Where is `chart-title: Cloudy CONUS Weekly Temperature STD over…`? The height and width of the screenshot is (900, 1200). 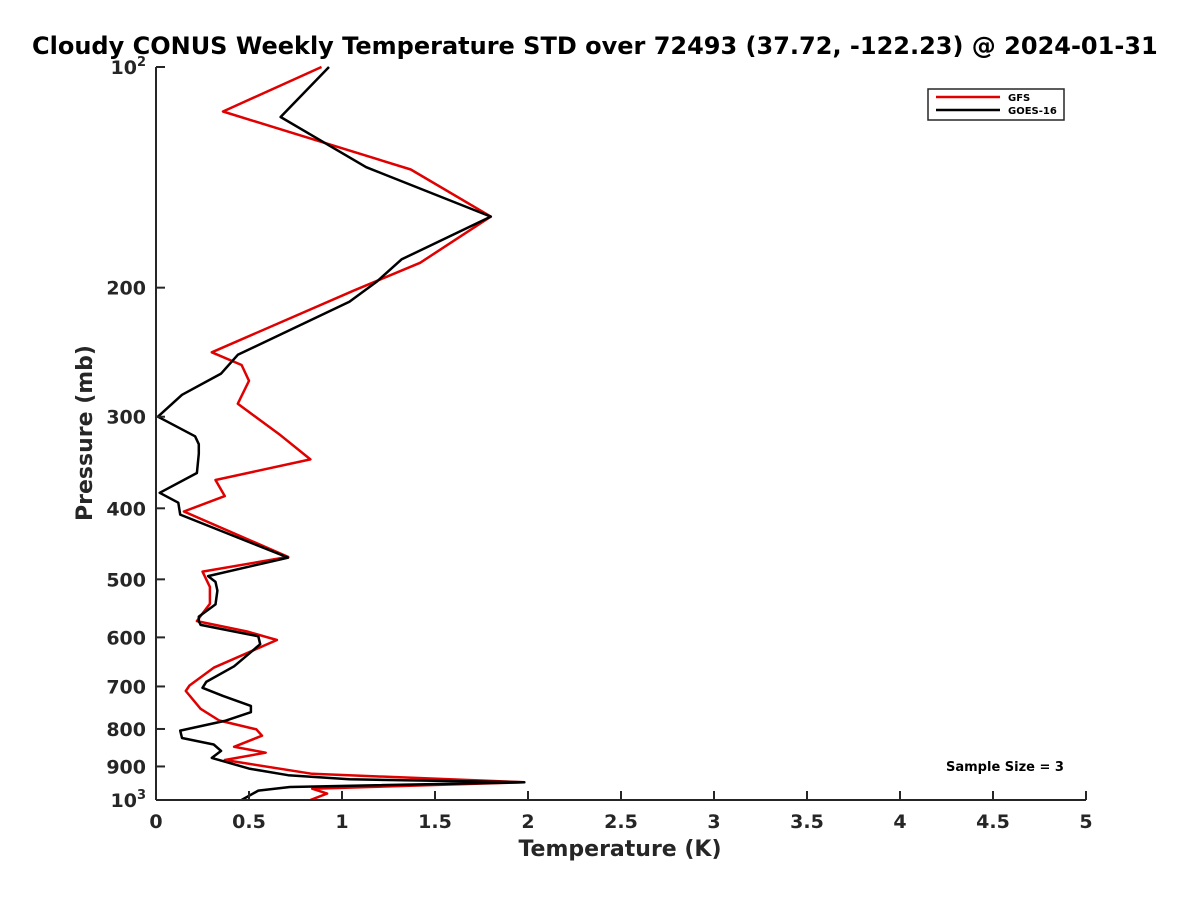 chart-title: Cloudy CONUS Weekly Temperature STD over… is located at coordinates (595, 46).